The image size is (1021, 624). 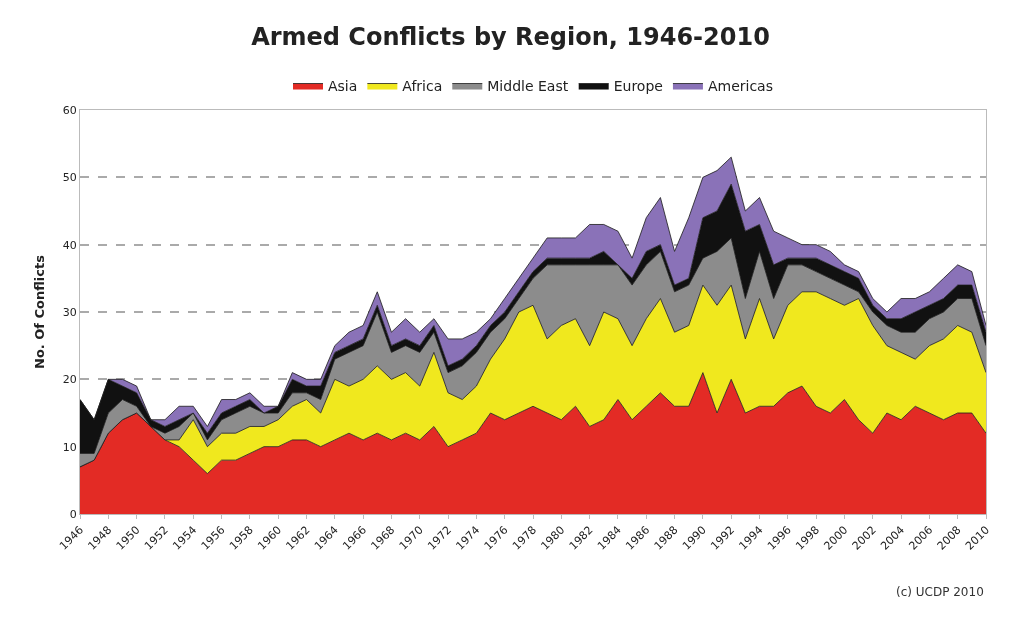 I want to click on legend-label: Europe, so click(x=638, y=85).